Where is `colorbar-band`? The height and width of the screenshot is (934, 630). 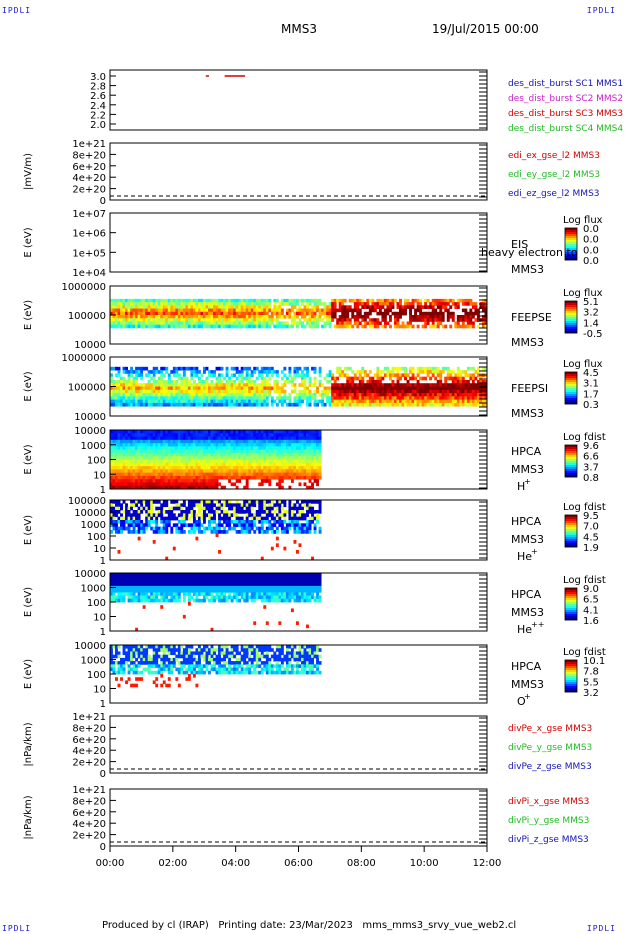
colorbar-band is located at coordinates (571, 399).